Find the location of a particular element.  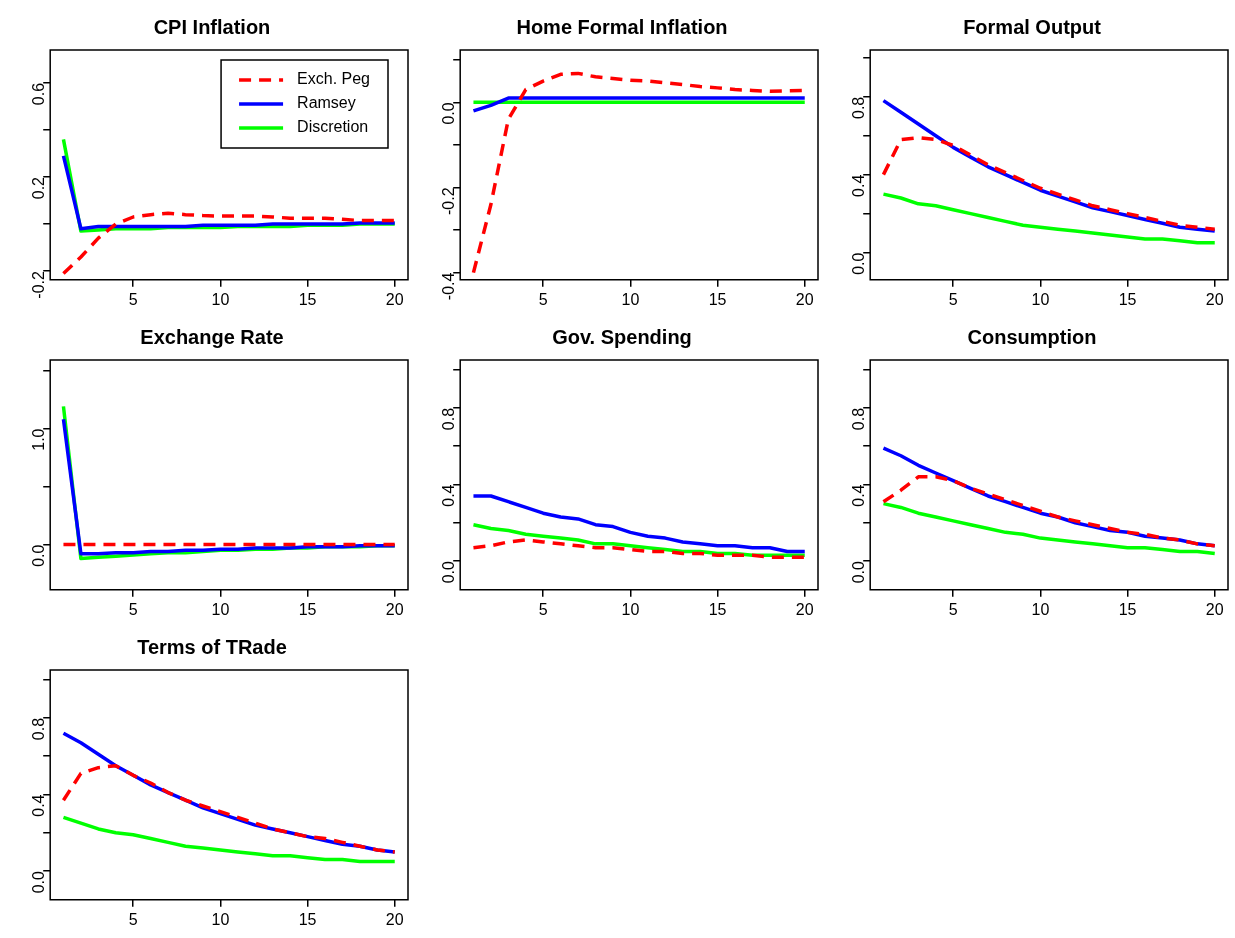

y-tick-label: 1.0 is located at coordinates (38, 439).